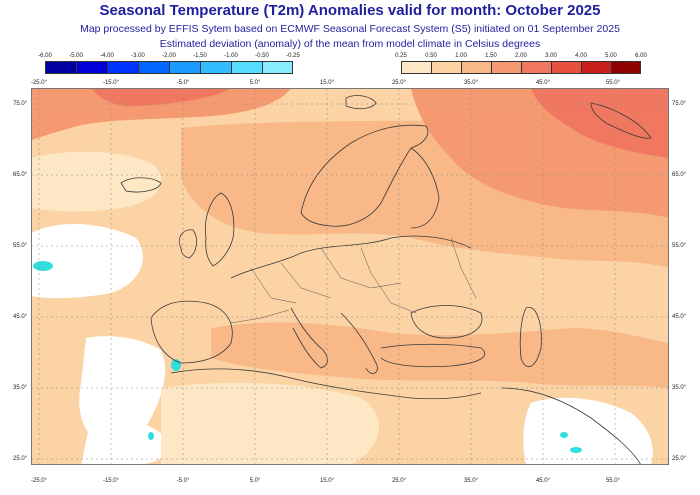 This screenshot has height=495, width=700. Describe the element at coordinates (431, 56) in the screenshot. I see `legend-tick-label: 0.50` at that location.